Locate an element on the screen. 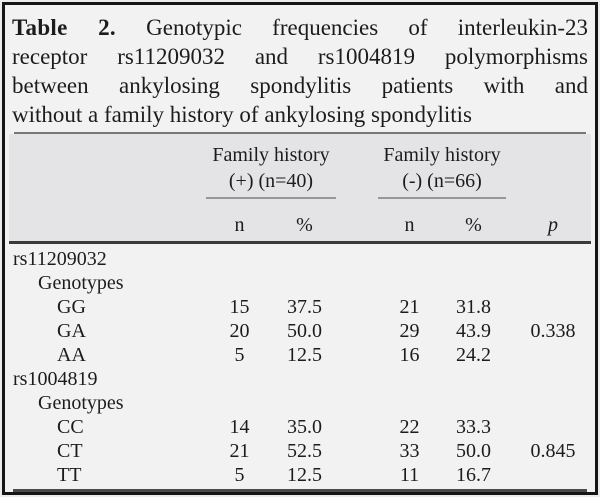 This screenshot has width=600, height=497. table-number-label: Table 2. is located at coordinates (64, 27).